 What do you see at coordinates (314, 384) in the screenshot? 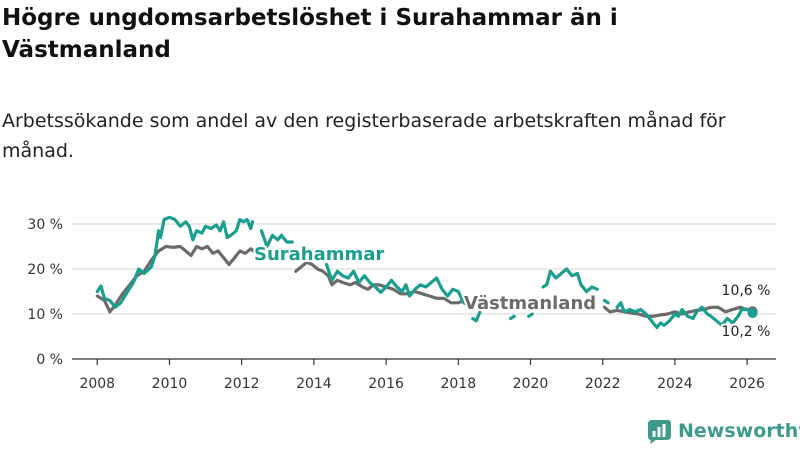
I see `x-tick-label: 2014` at bounding box center [314, 384].